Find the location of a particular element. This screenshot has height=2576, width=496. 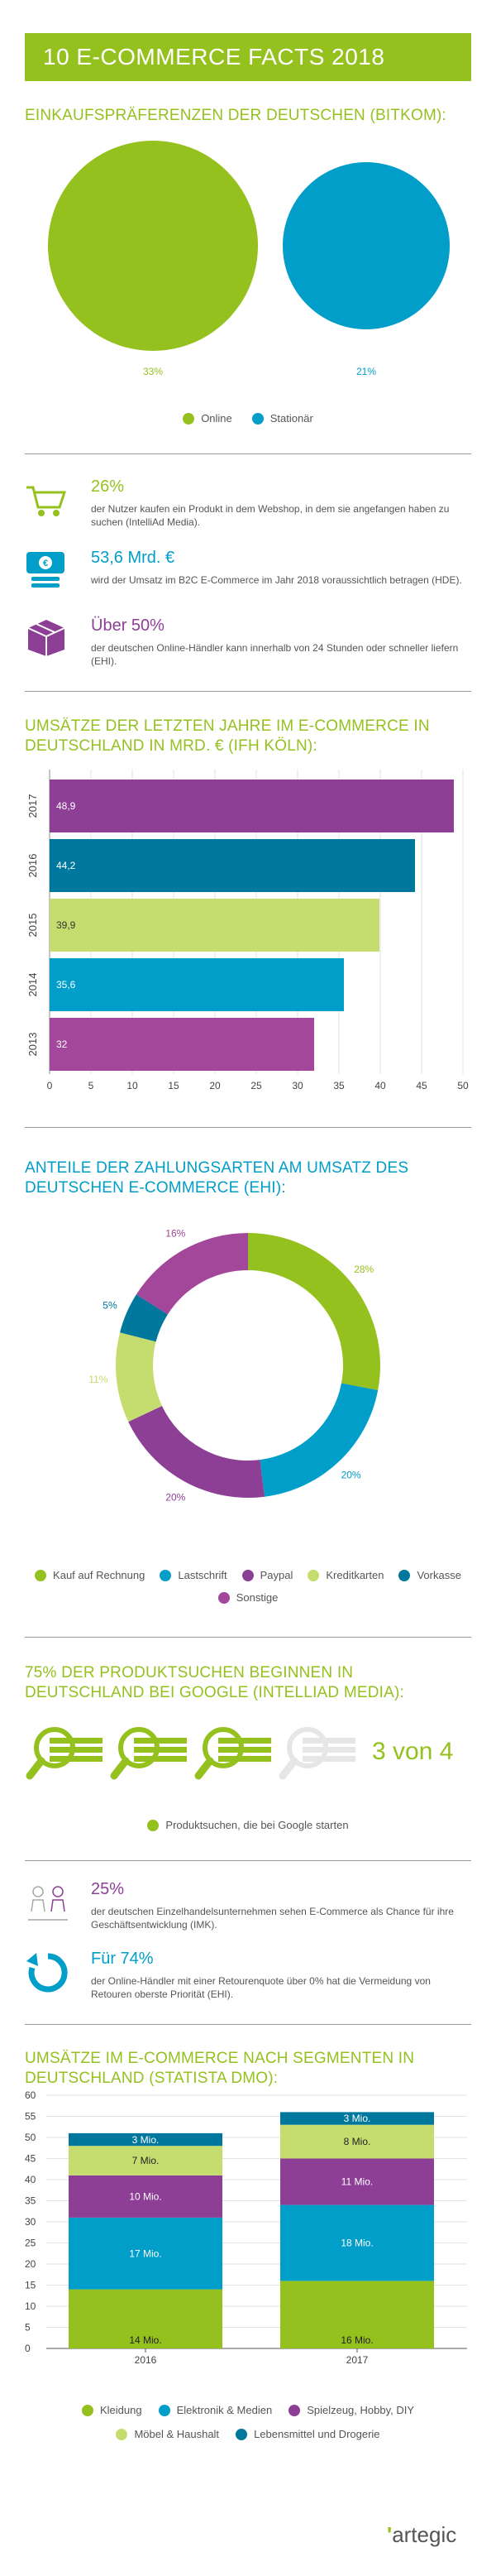

x-tick-label: 35 is located at coordinates (339, 1086).